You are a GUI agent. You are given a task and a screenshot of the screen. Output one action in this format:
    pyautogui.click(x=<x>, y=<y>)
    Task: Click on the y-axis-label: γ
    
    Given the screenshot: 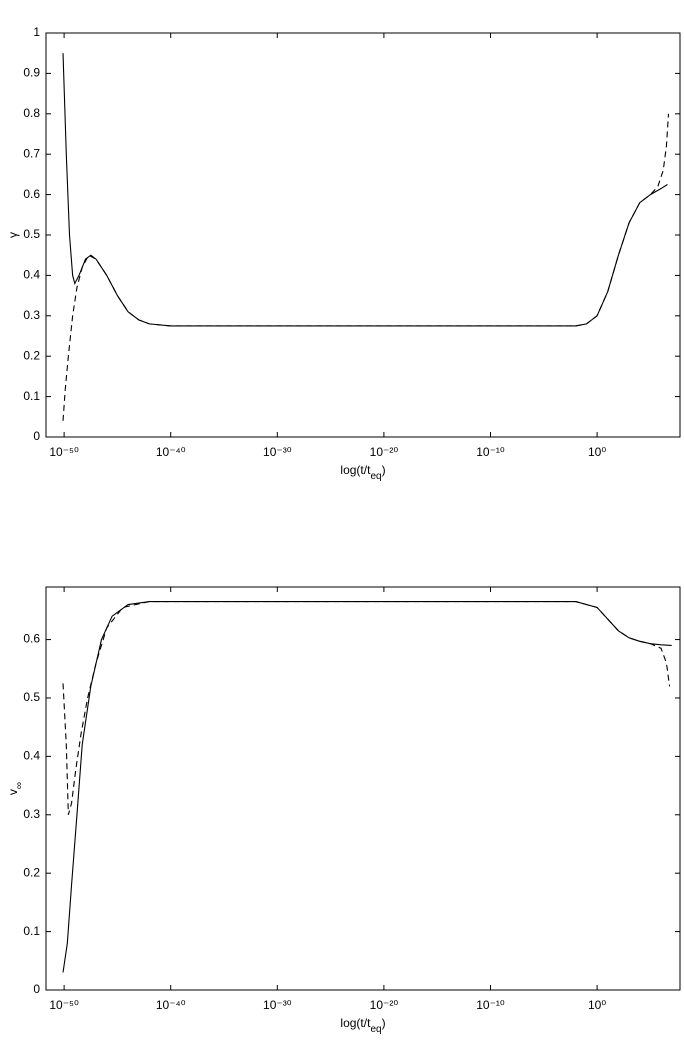 What is the action you would take?
    pyautogui.click(x=13, y=235)
    